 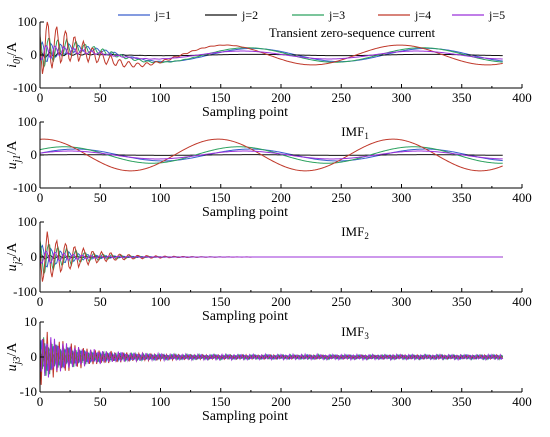 I want to click on legend-label: j=2, so click(x=249, y=15).